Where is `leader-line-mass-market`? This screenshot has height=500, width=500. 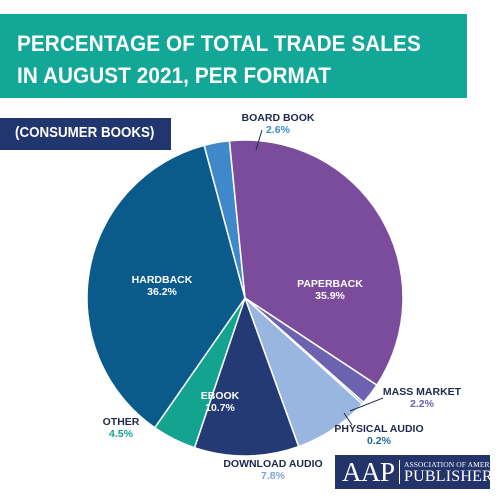
leader-line-mass-market is located at coordinates (366, 404).